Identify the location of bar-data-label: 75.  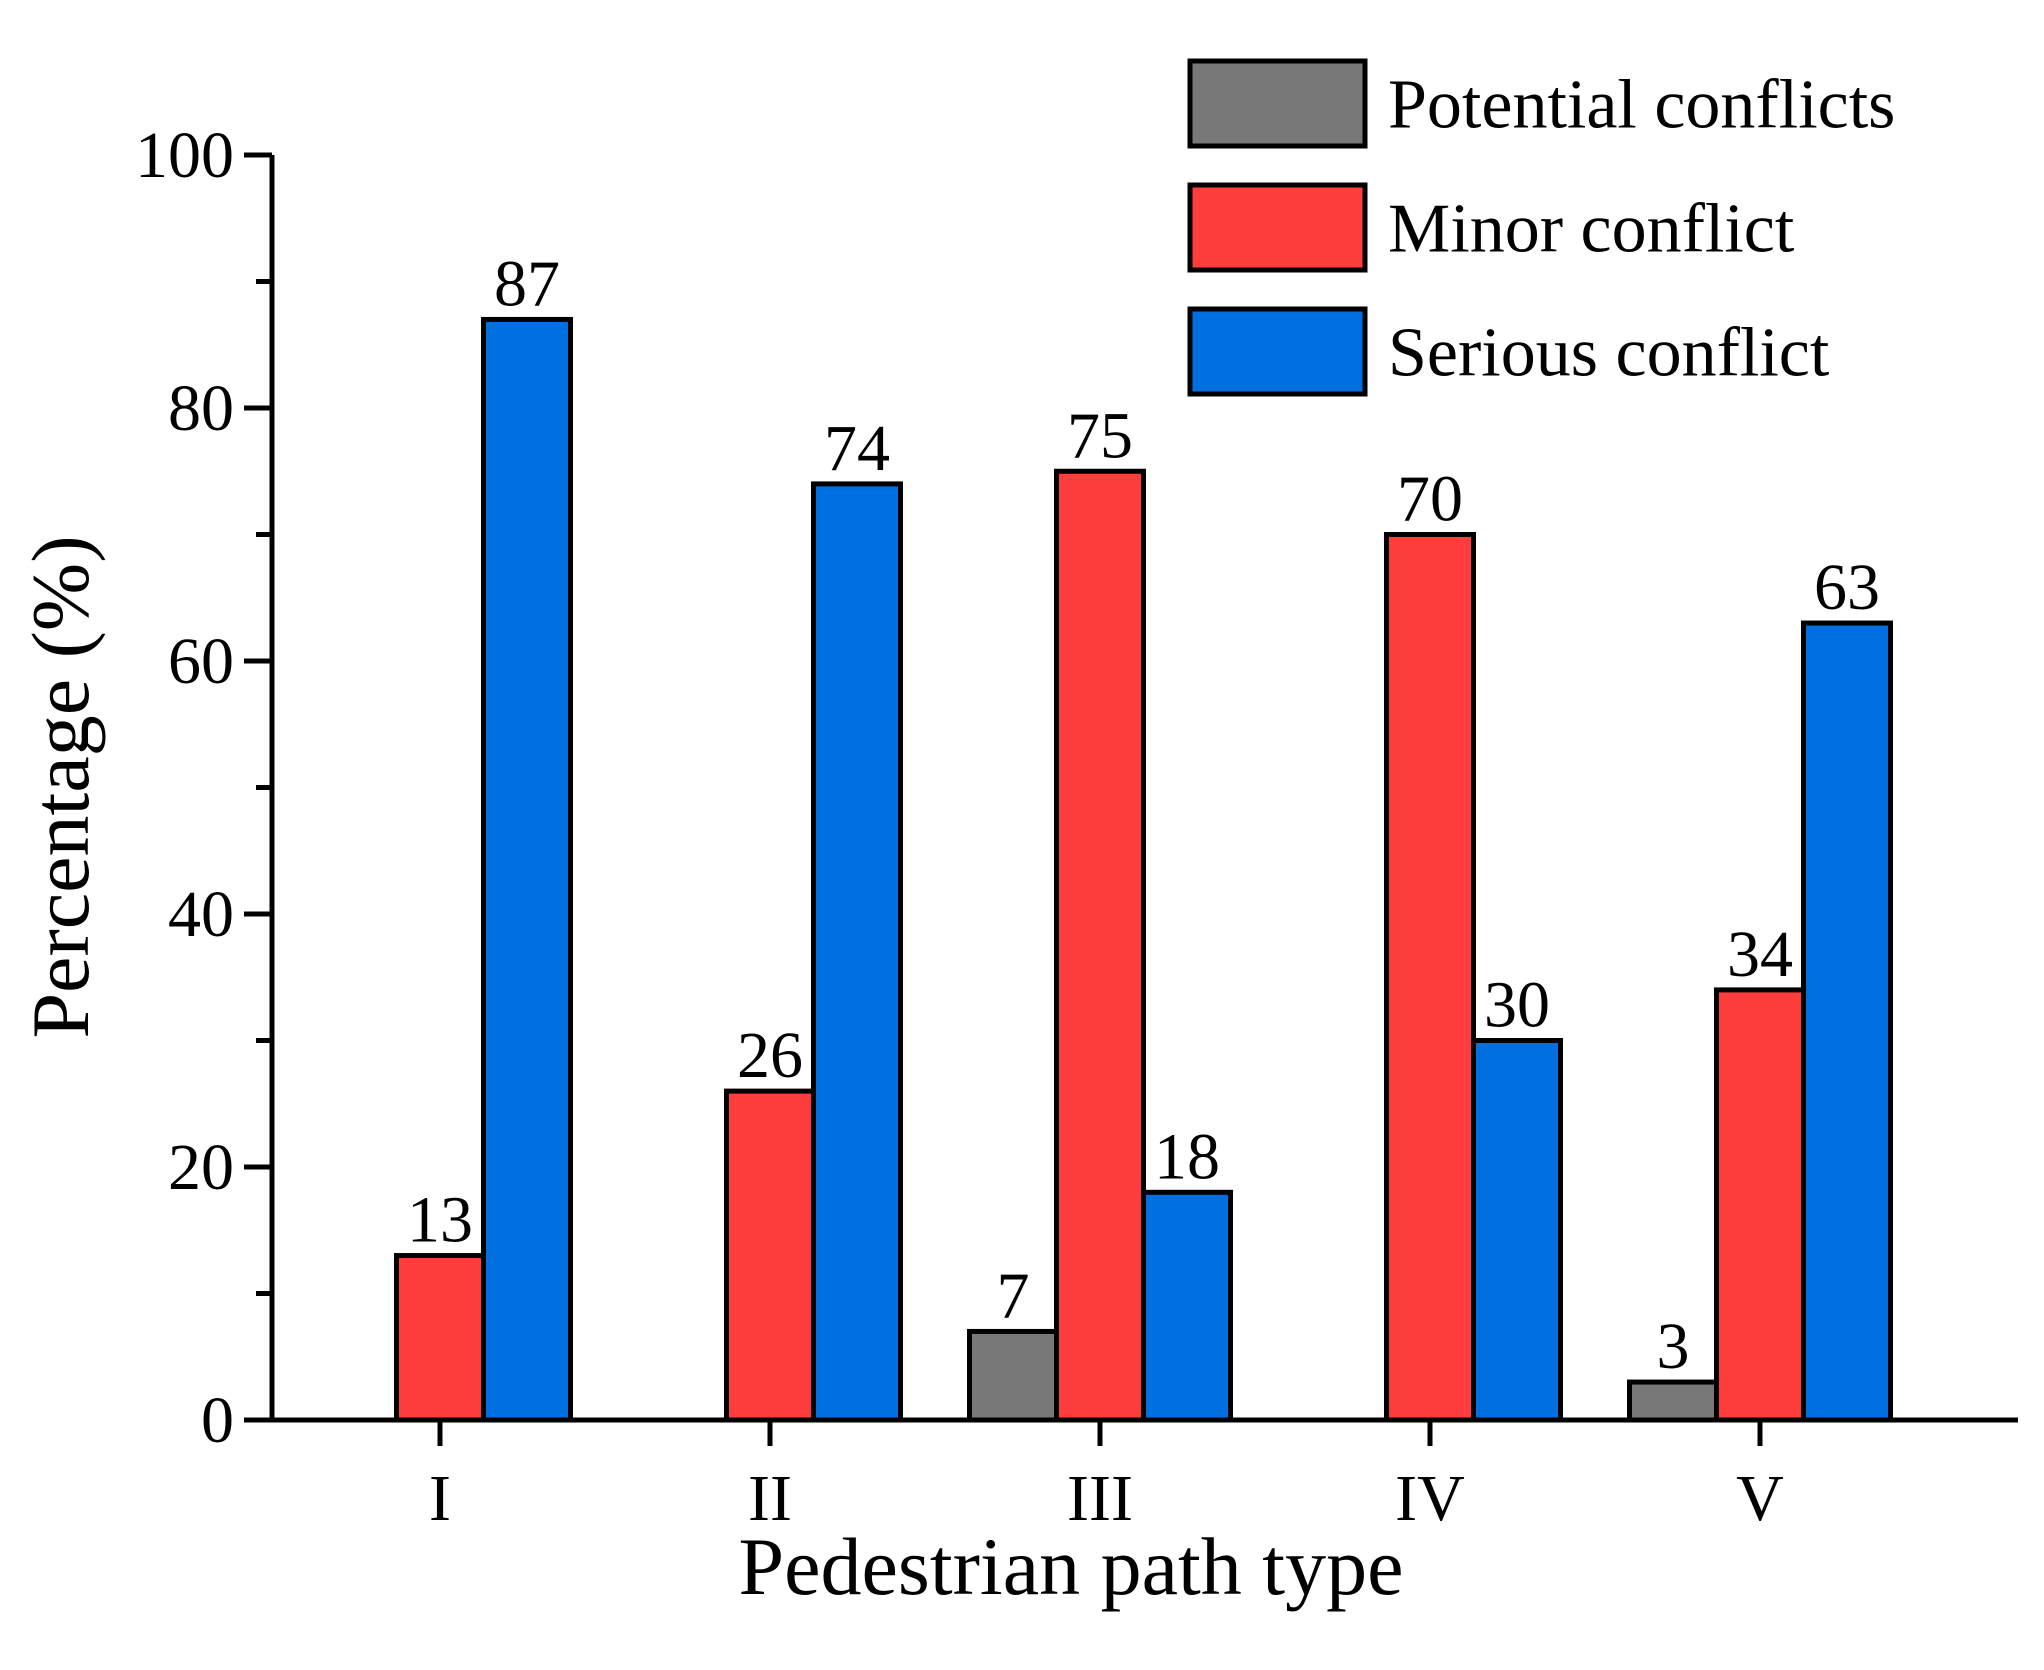
(1100, 435).